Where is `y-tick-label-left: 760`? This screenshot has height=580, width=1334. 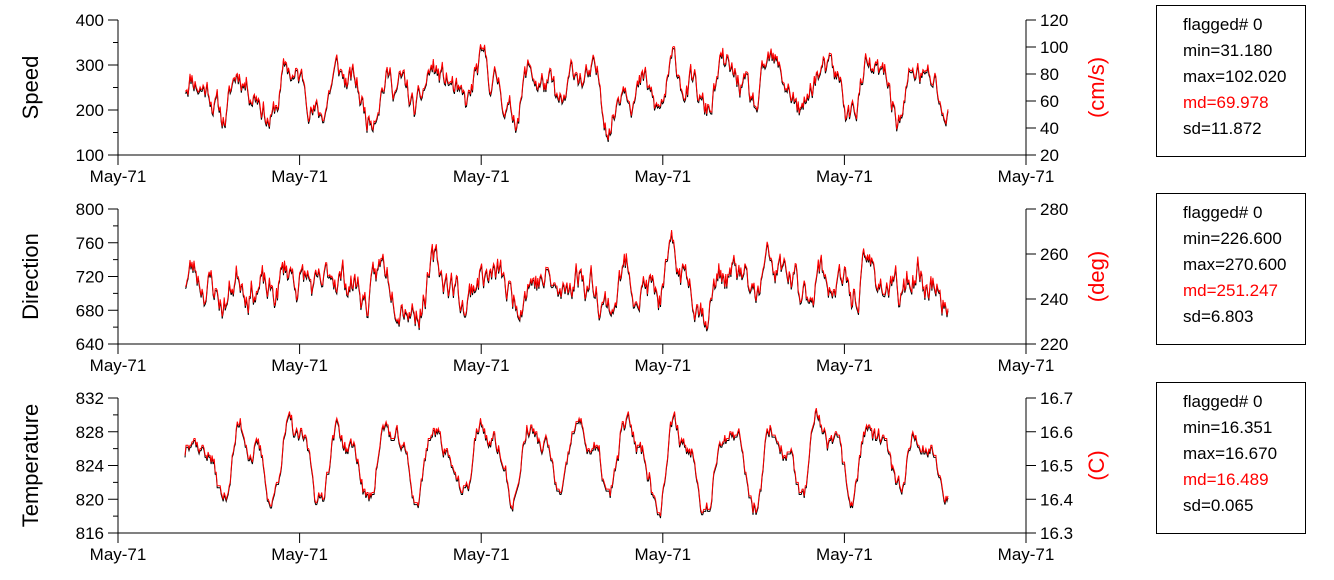
y-tick-label-left: 760 is located at coordinates (90, 243).